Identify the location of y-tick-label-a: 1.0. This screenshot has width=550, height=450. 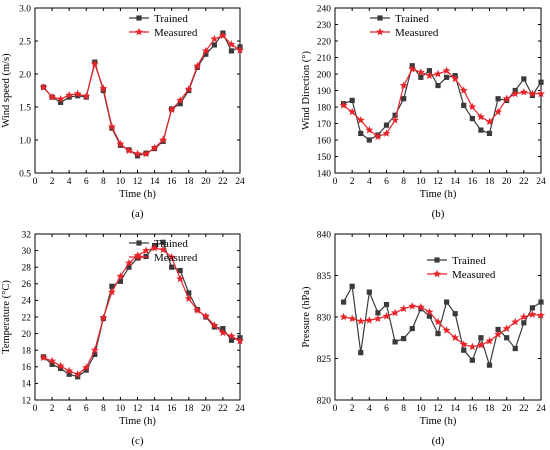
(25, 141).